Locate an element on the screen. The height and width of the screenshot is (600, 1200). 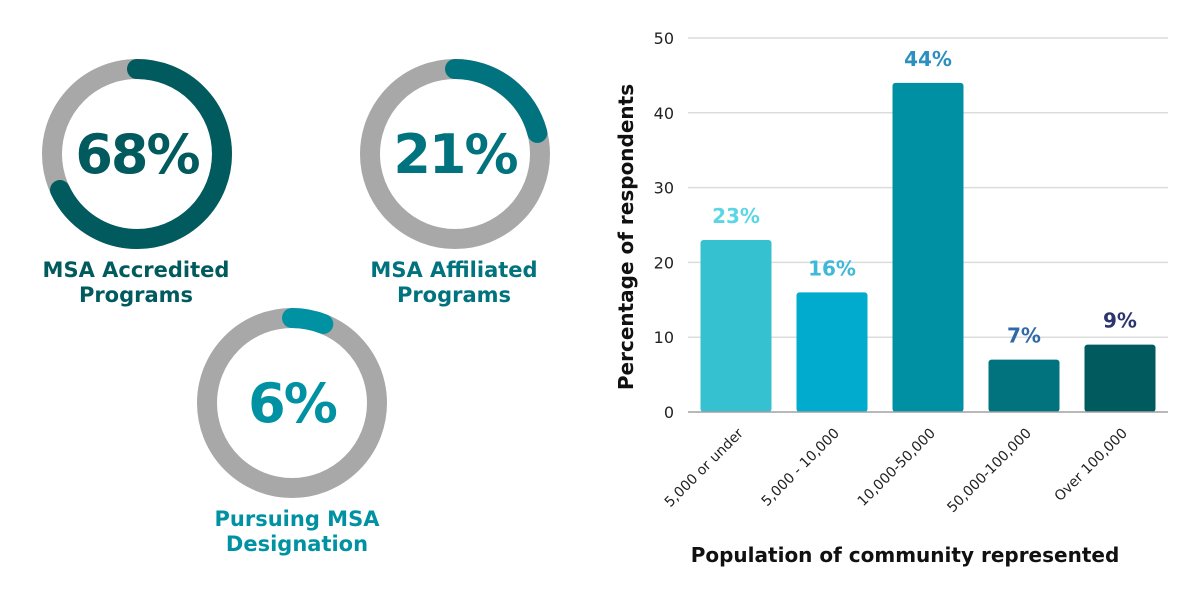
donut-ring-affiliated is located at coordinates (455, 154).